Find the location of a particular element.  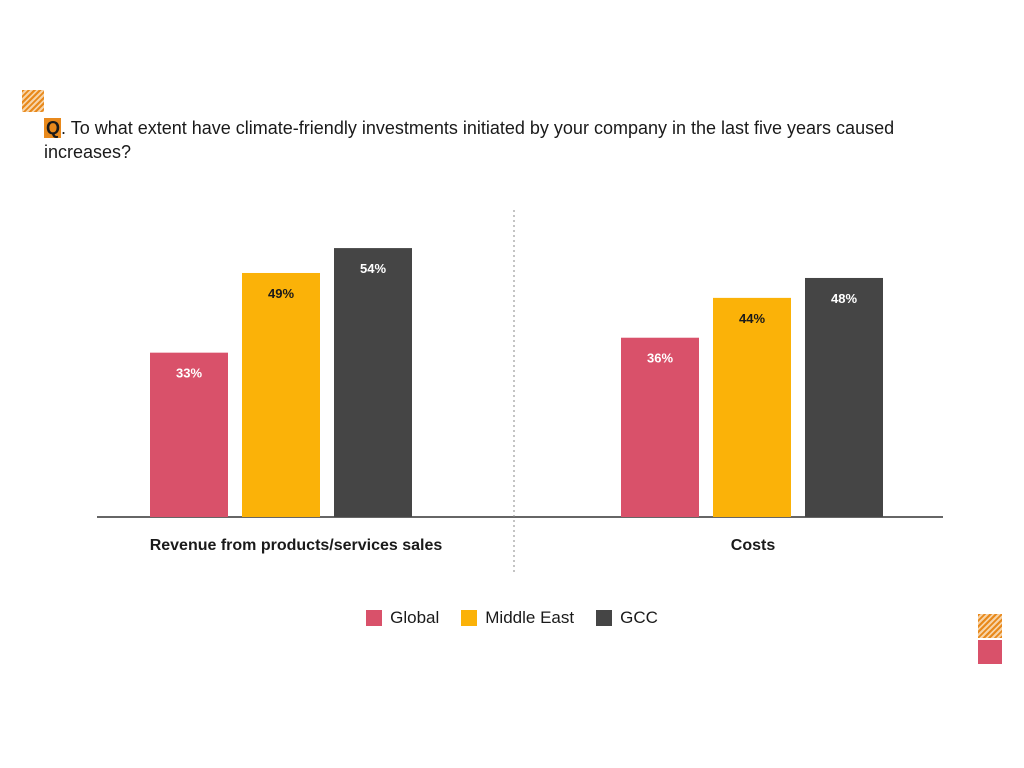

data-label: 33% is located at coordinates (189, 373).